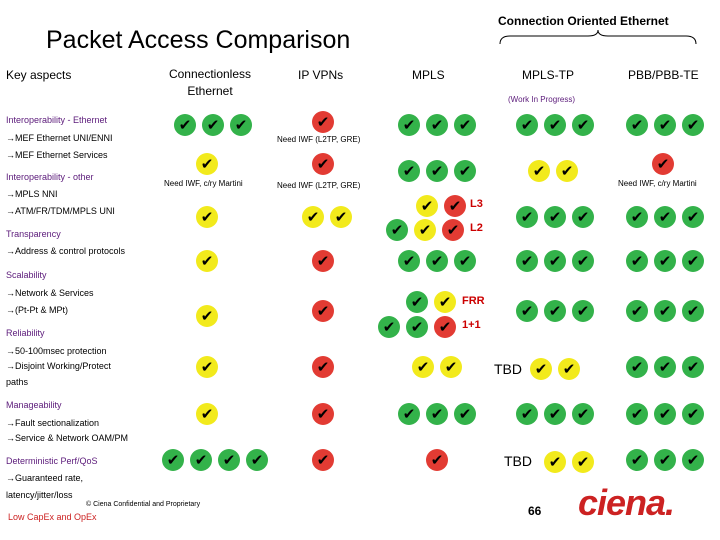  What do you see at coordinates (52, 461) in the screenshot?
I see `row-label: Deterministic Perf/QoS` at bounding box center [52, 461].